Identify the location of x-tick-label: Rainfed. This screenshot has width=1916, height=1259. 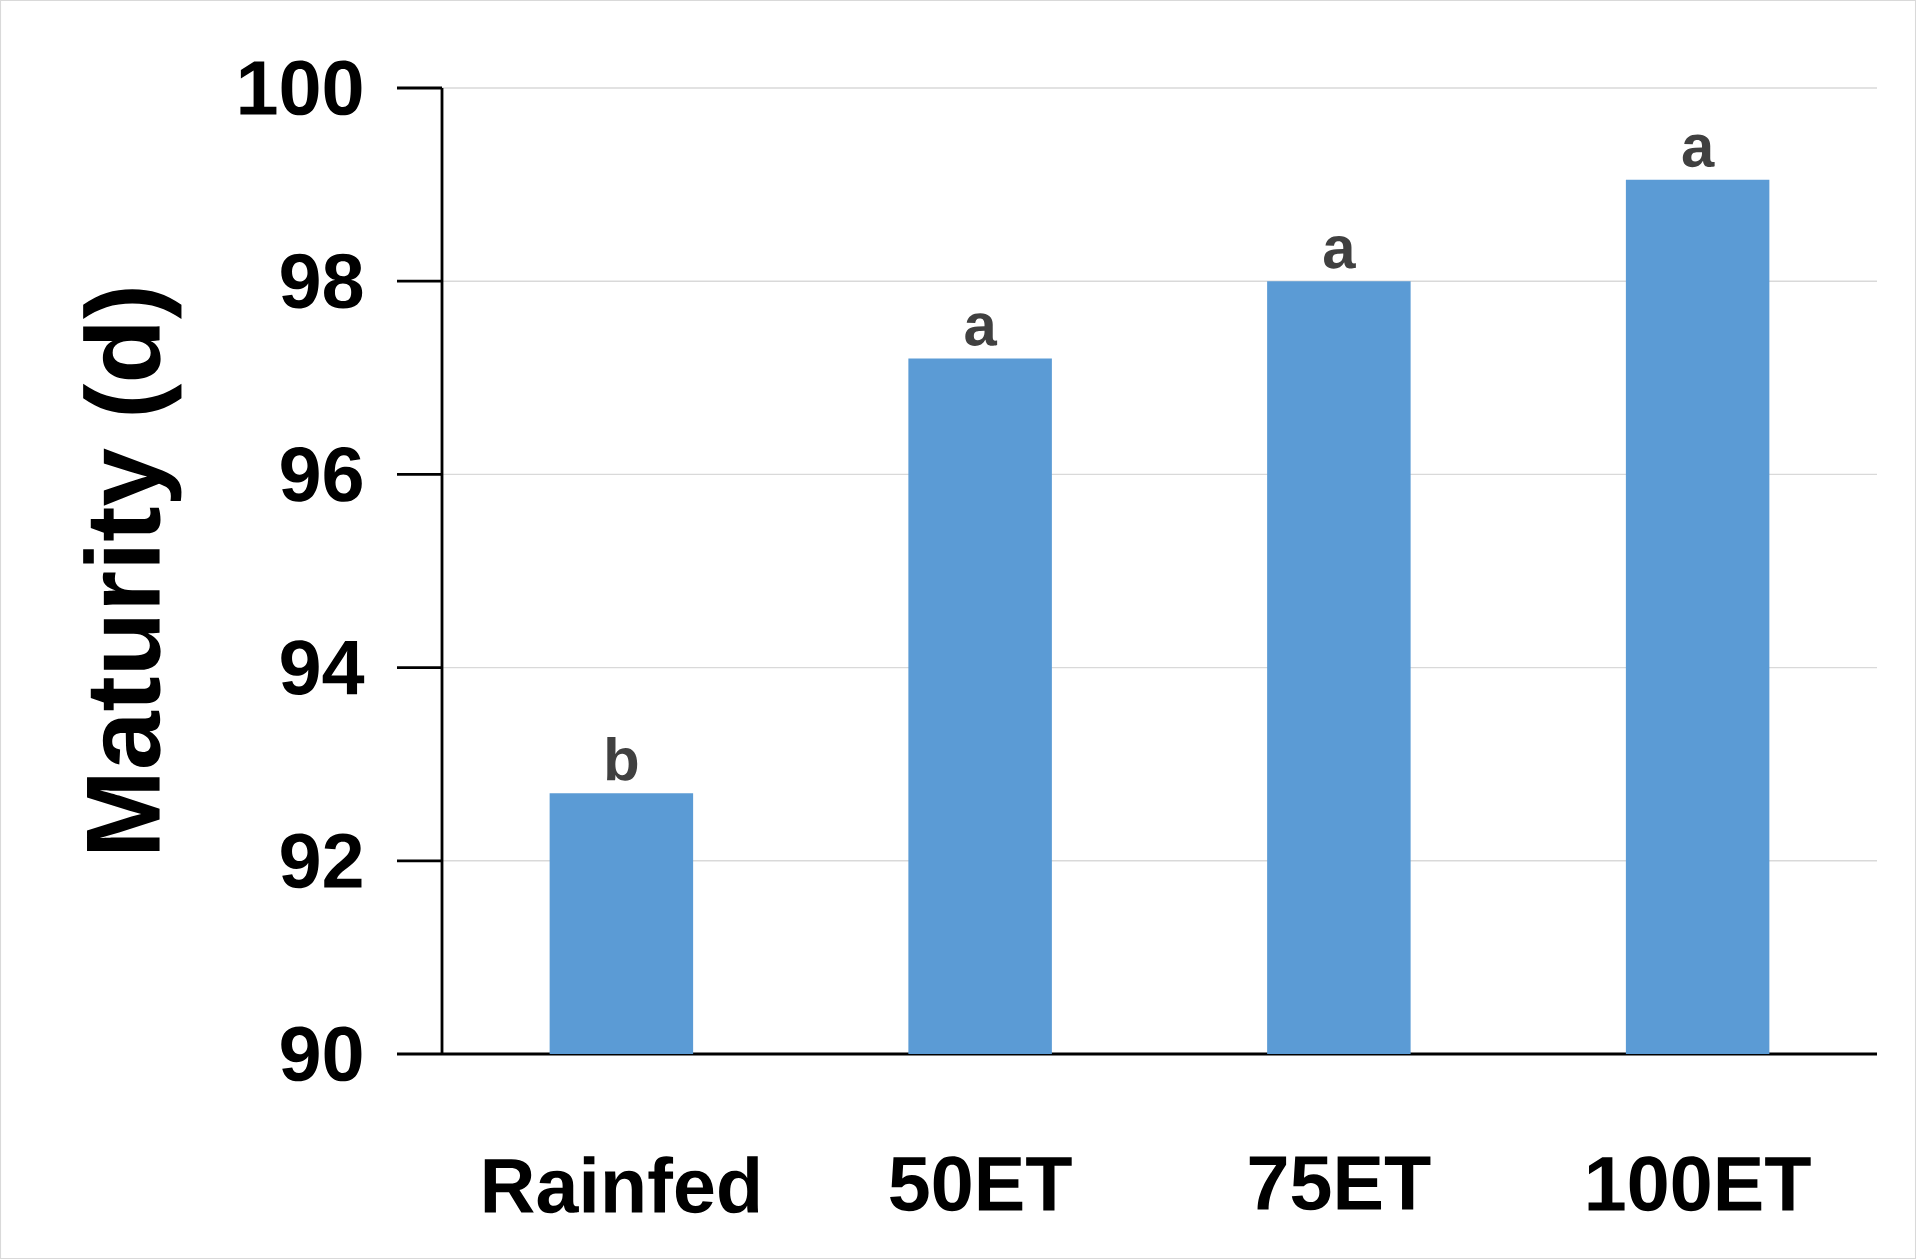
(621, 1185).